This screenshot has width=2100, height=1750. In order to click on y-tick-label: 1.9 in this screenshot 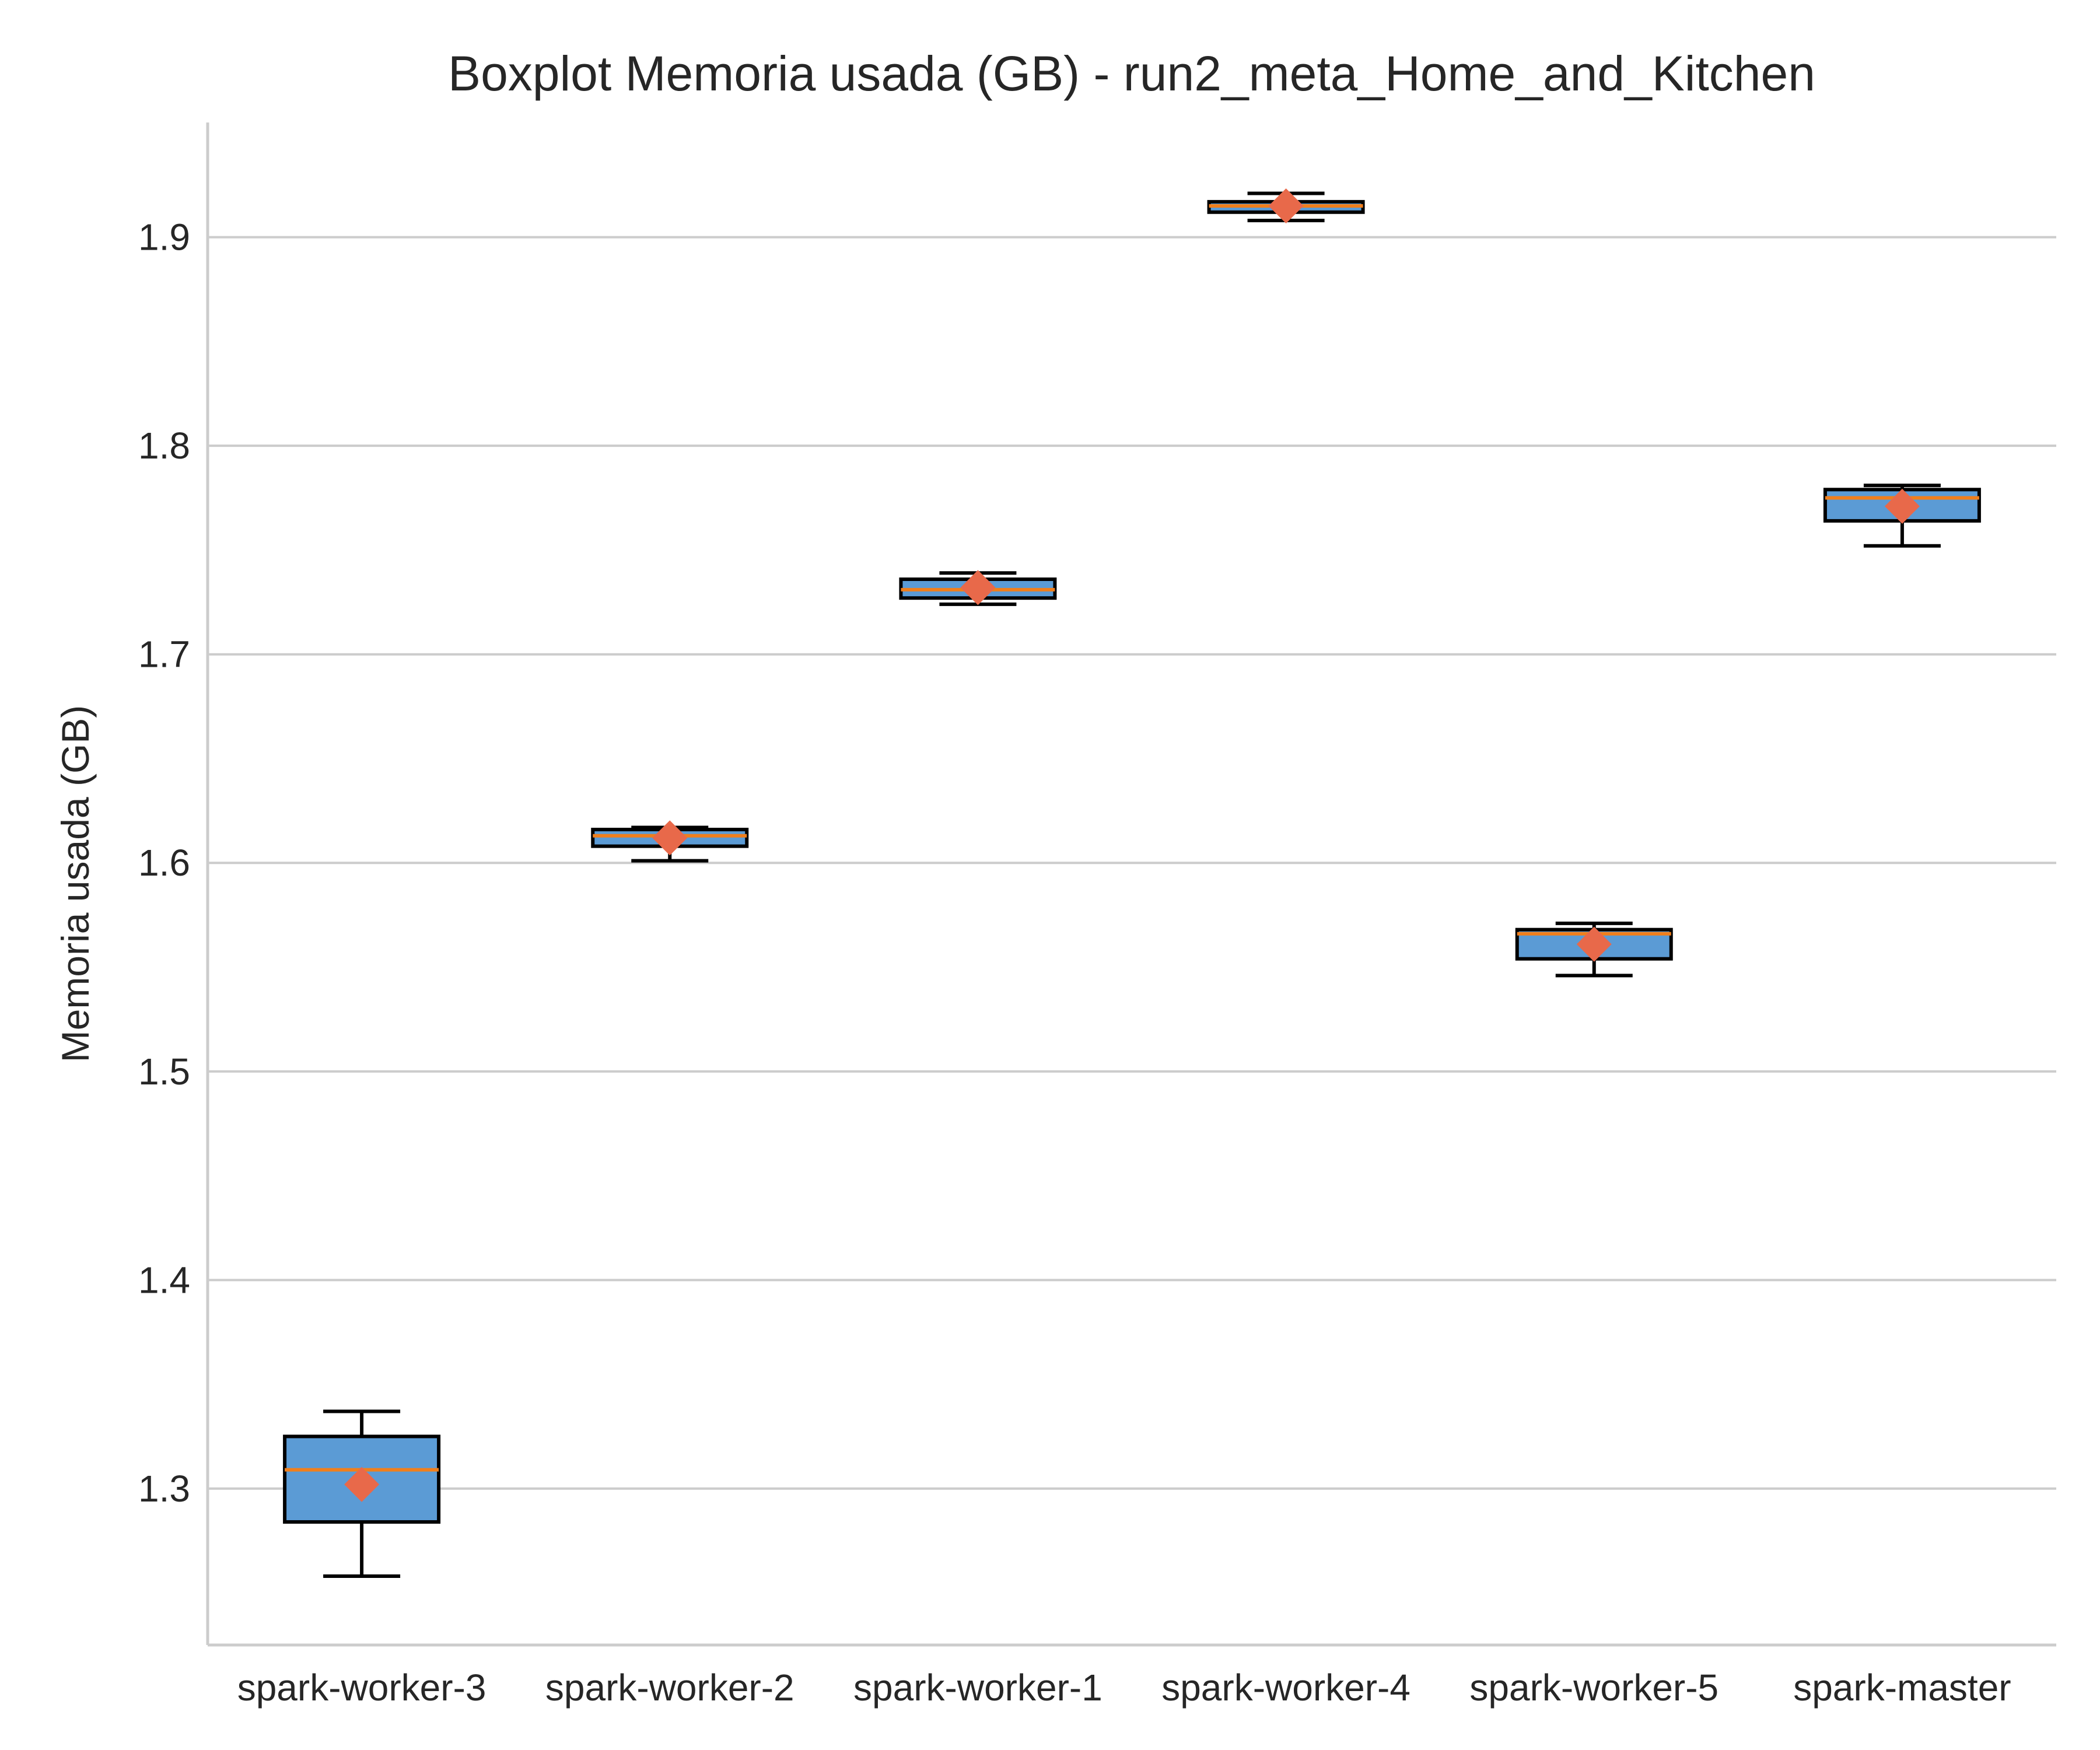, I will do `click(164, 237)`.